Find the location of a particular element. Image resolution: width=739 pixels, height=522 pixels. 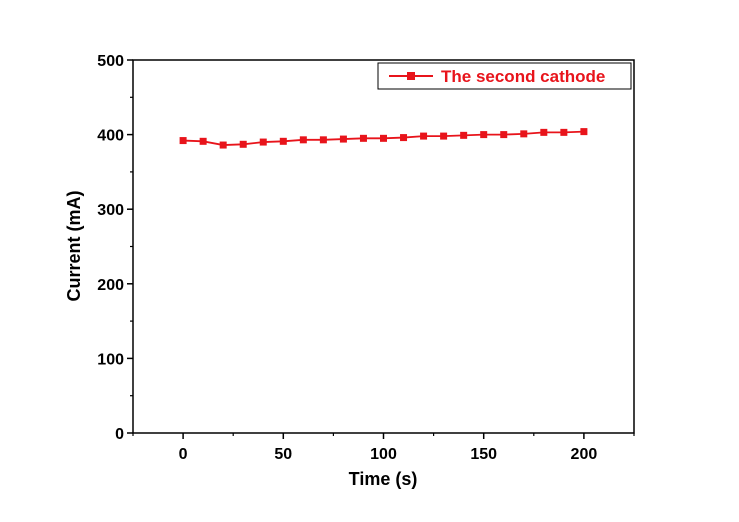

legend-marker is located at coordinates (411, 76).